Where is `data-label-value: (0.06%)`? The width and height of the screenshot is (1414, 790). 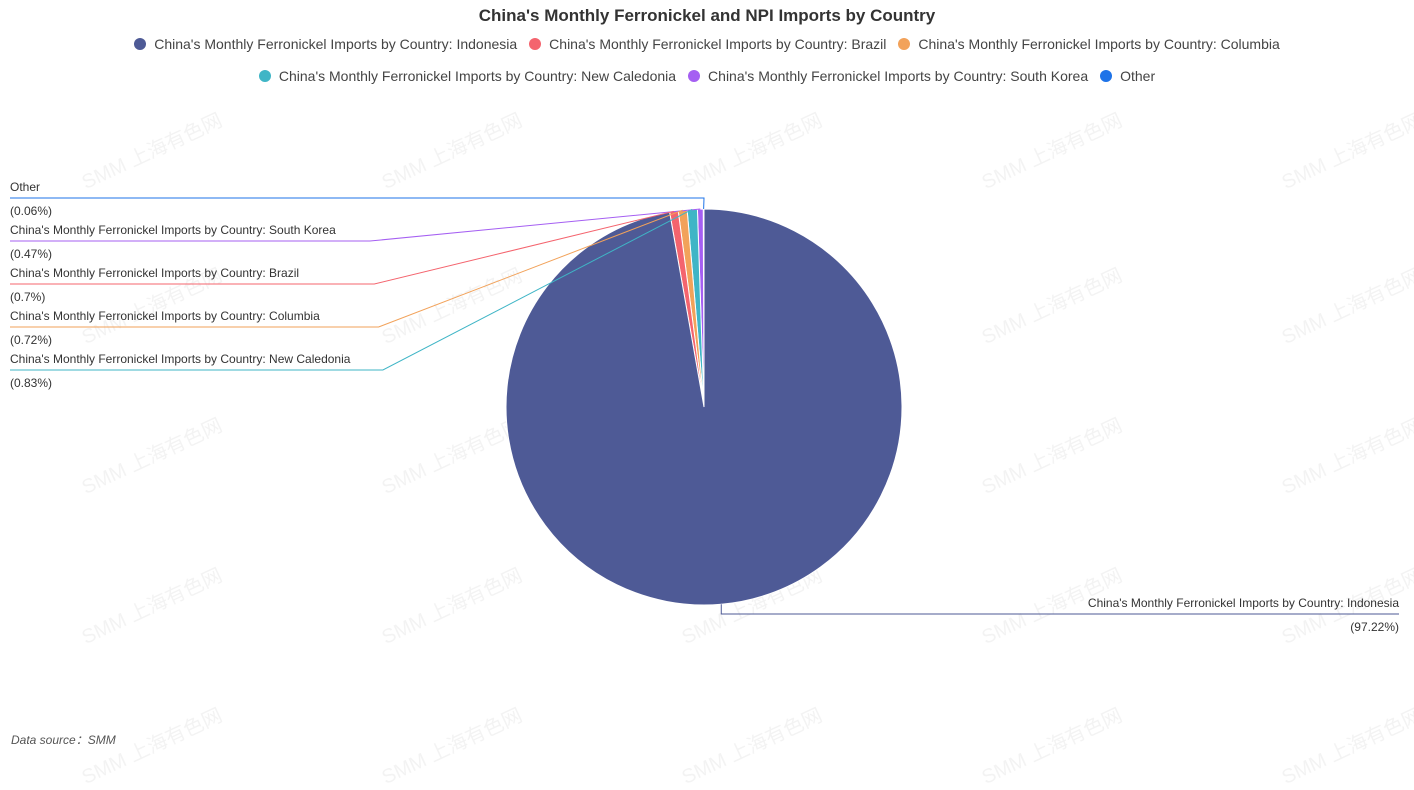
data-label-value: (0.06%) is located at coordinates (31, 211).